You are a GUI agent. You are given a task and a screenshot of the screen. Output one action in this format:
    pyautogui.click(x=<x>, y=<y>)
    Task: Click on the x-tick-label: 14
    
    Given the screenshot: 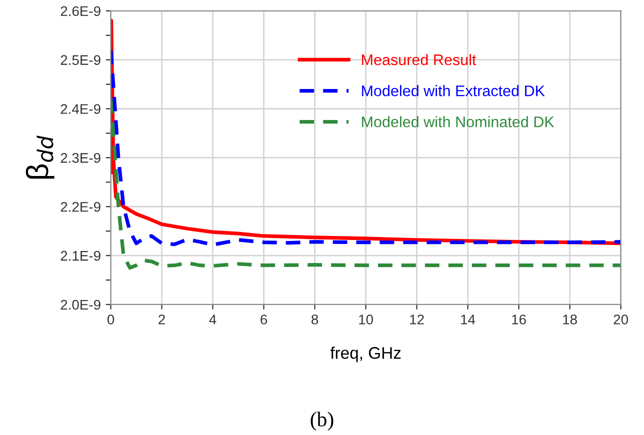 What is the action you would take?
    pyautogui.click(x=468, y=319)
    